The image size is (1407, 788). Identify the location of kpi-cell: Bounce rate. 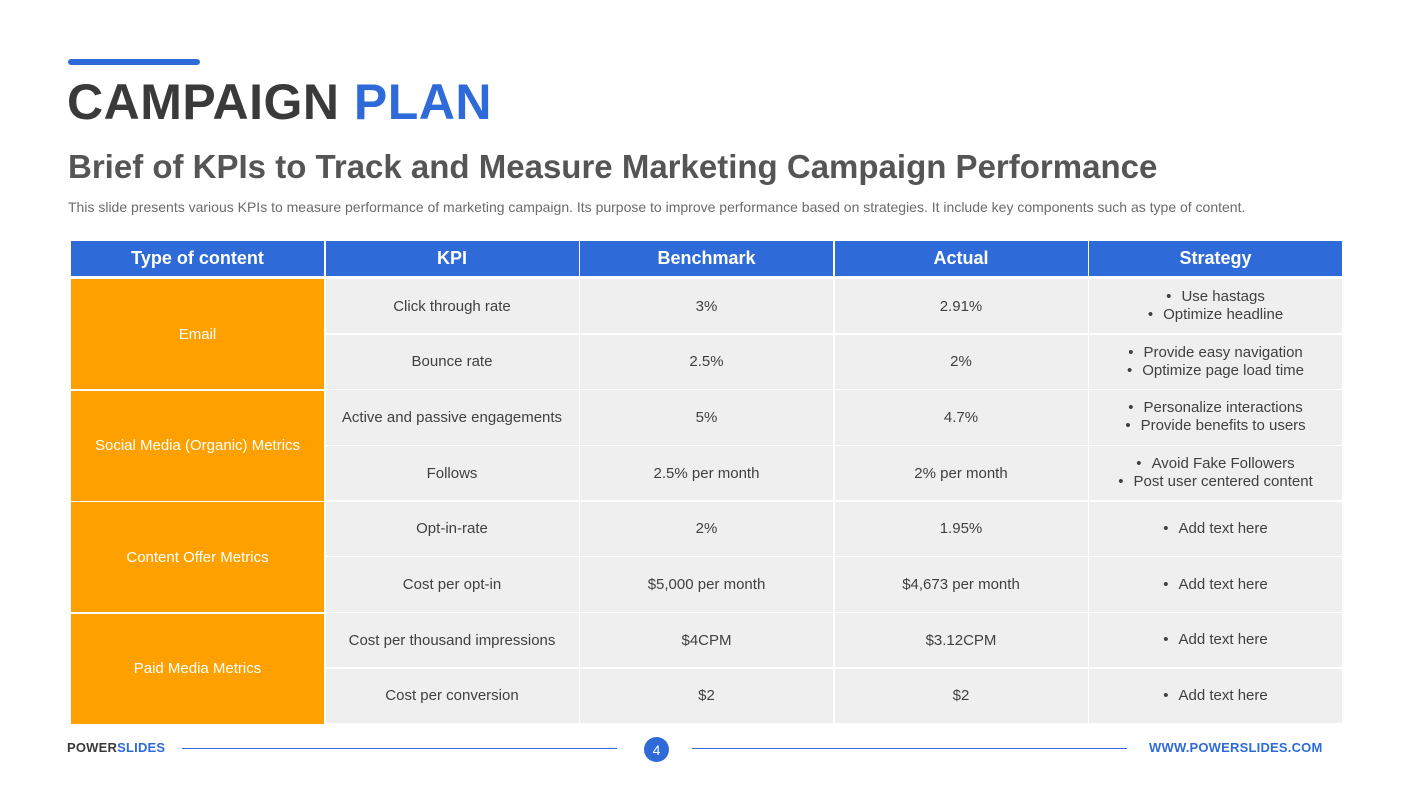
(452, 361).